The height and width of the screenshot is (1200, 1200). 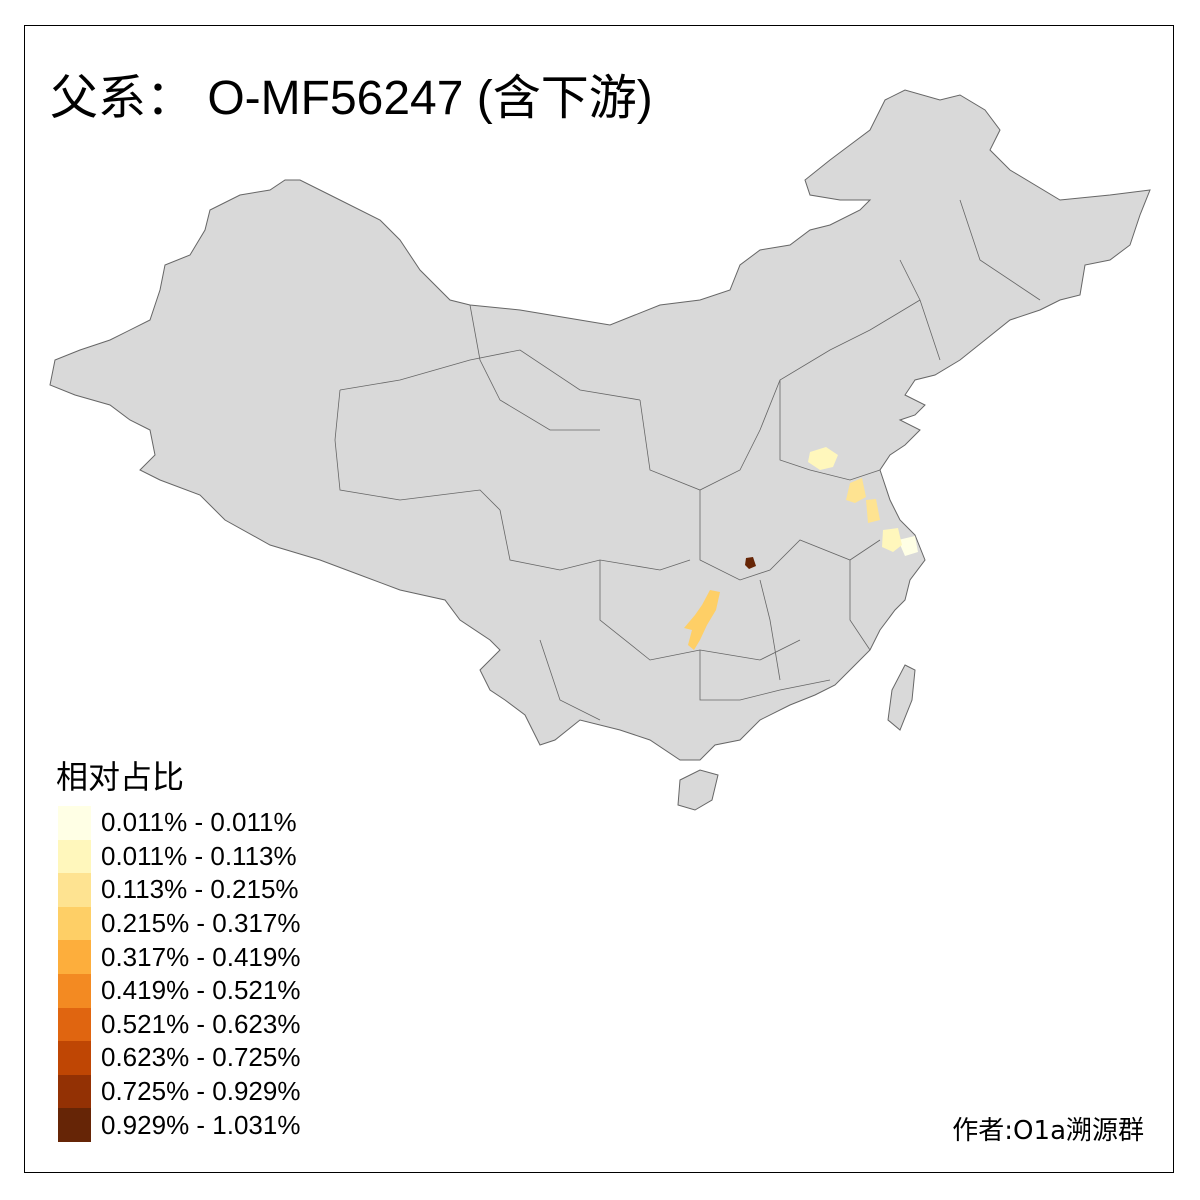 I want to click on legend-item: 0.419% - 0.521%, so click(x=179, y=990).